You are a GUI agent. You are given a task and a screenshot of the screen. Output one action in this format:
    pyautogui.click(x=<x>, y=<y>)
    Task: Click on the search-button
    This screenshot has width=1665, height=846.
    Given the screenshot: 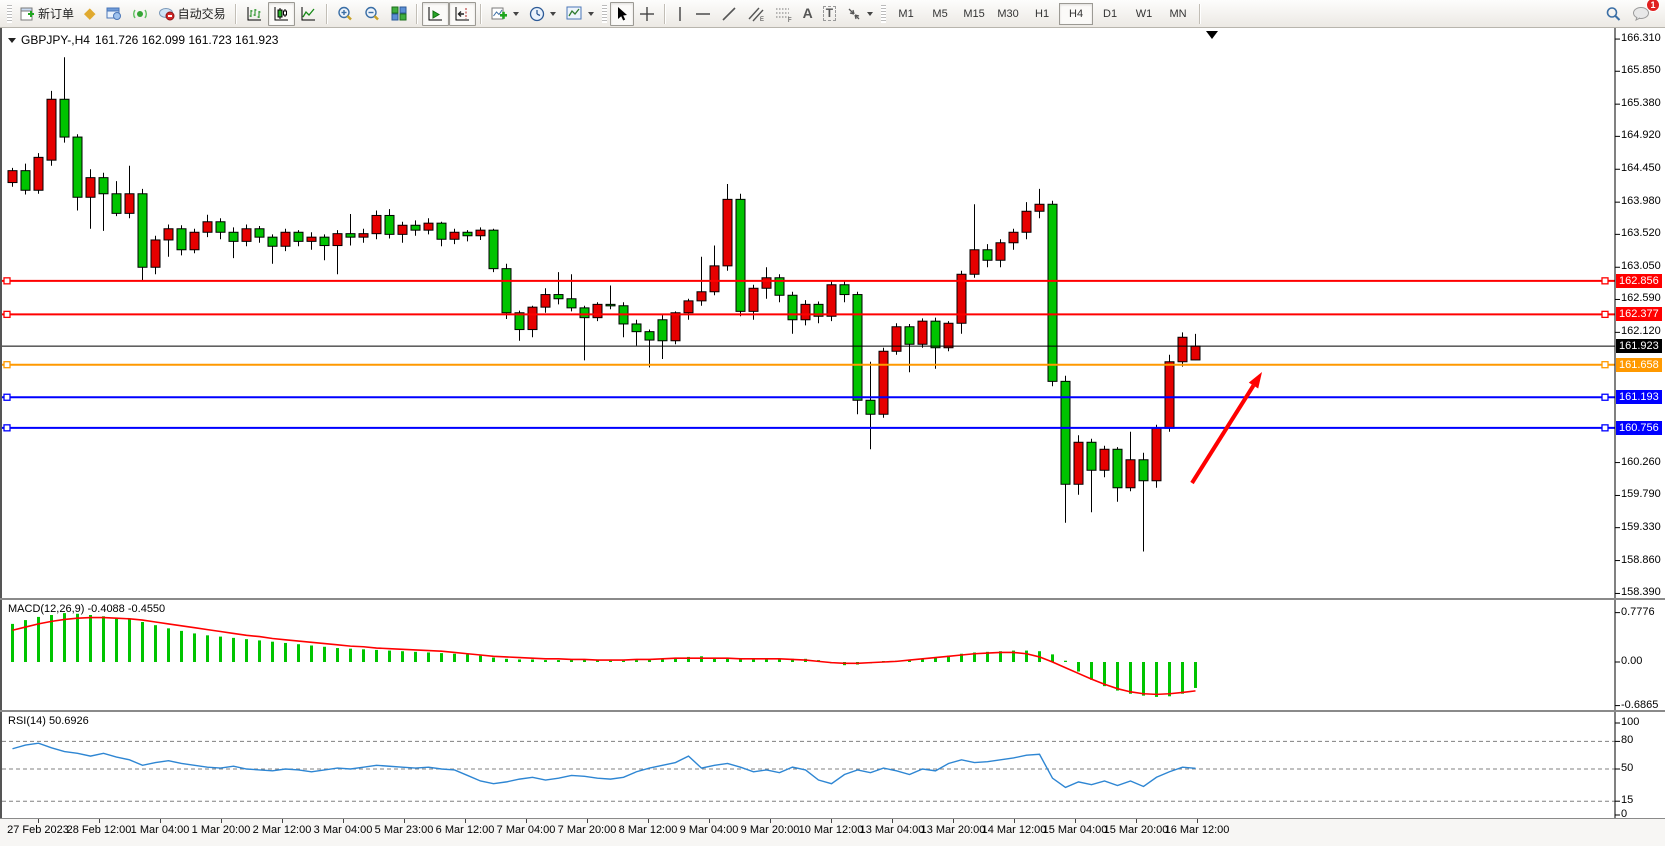 What is the action you would take?
    pyautogui.click(x=1613, y=14)
    